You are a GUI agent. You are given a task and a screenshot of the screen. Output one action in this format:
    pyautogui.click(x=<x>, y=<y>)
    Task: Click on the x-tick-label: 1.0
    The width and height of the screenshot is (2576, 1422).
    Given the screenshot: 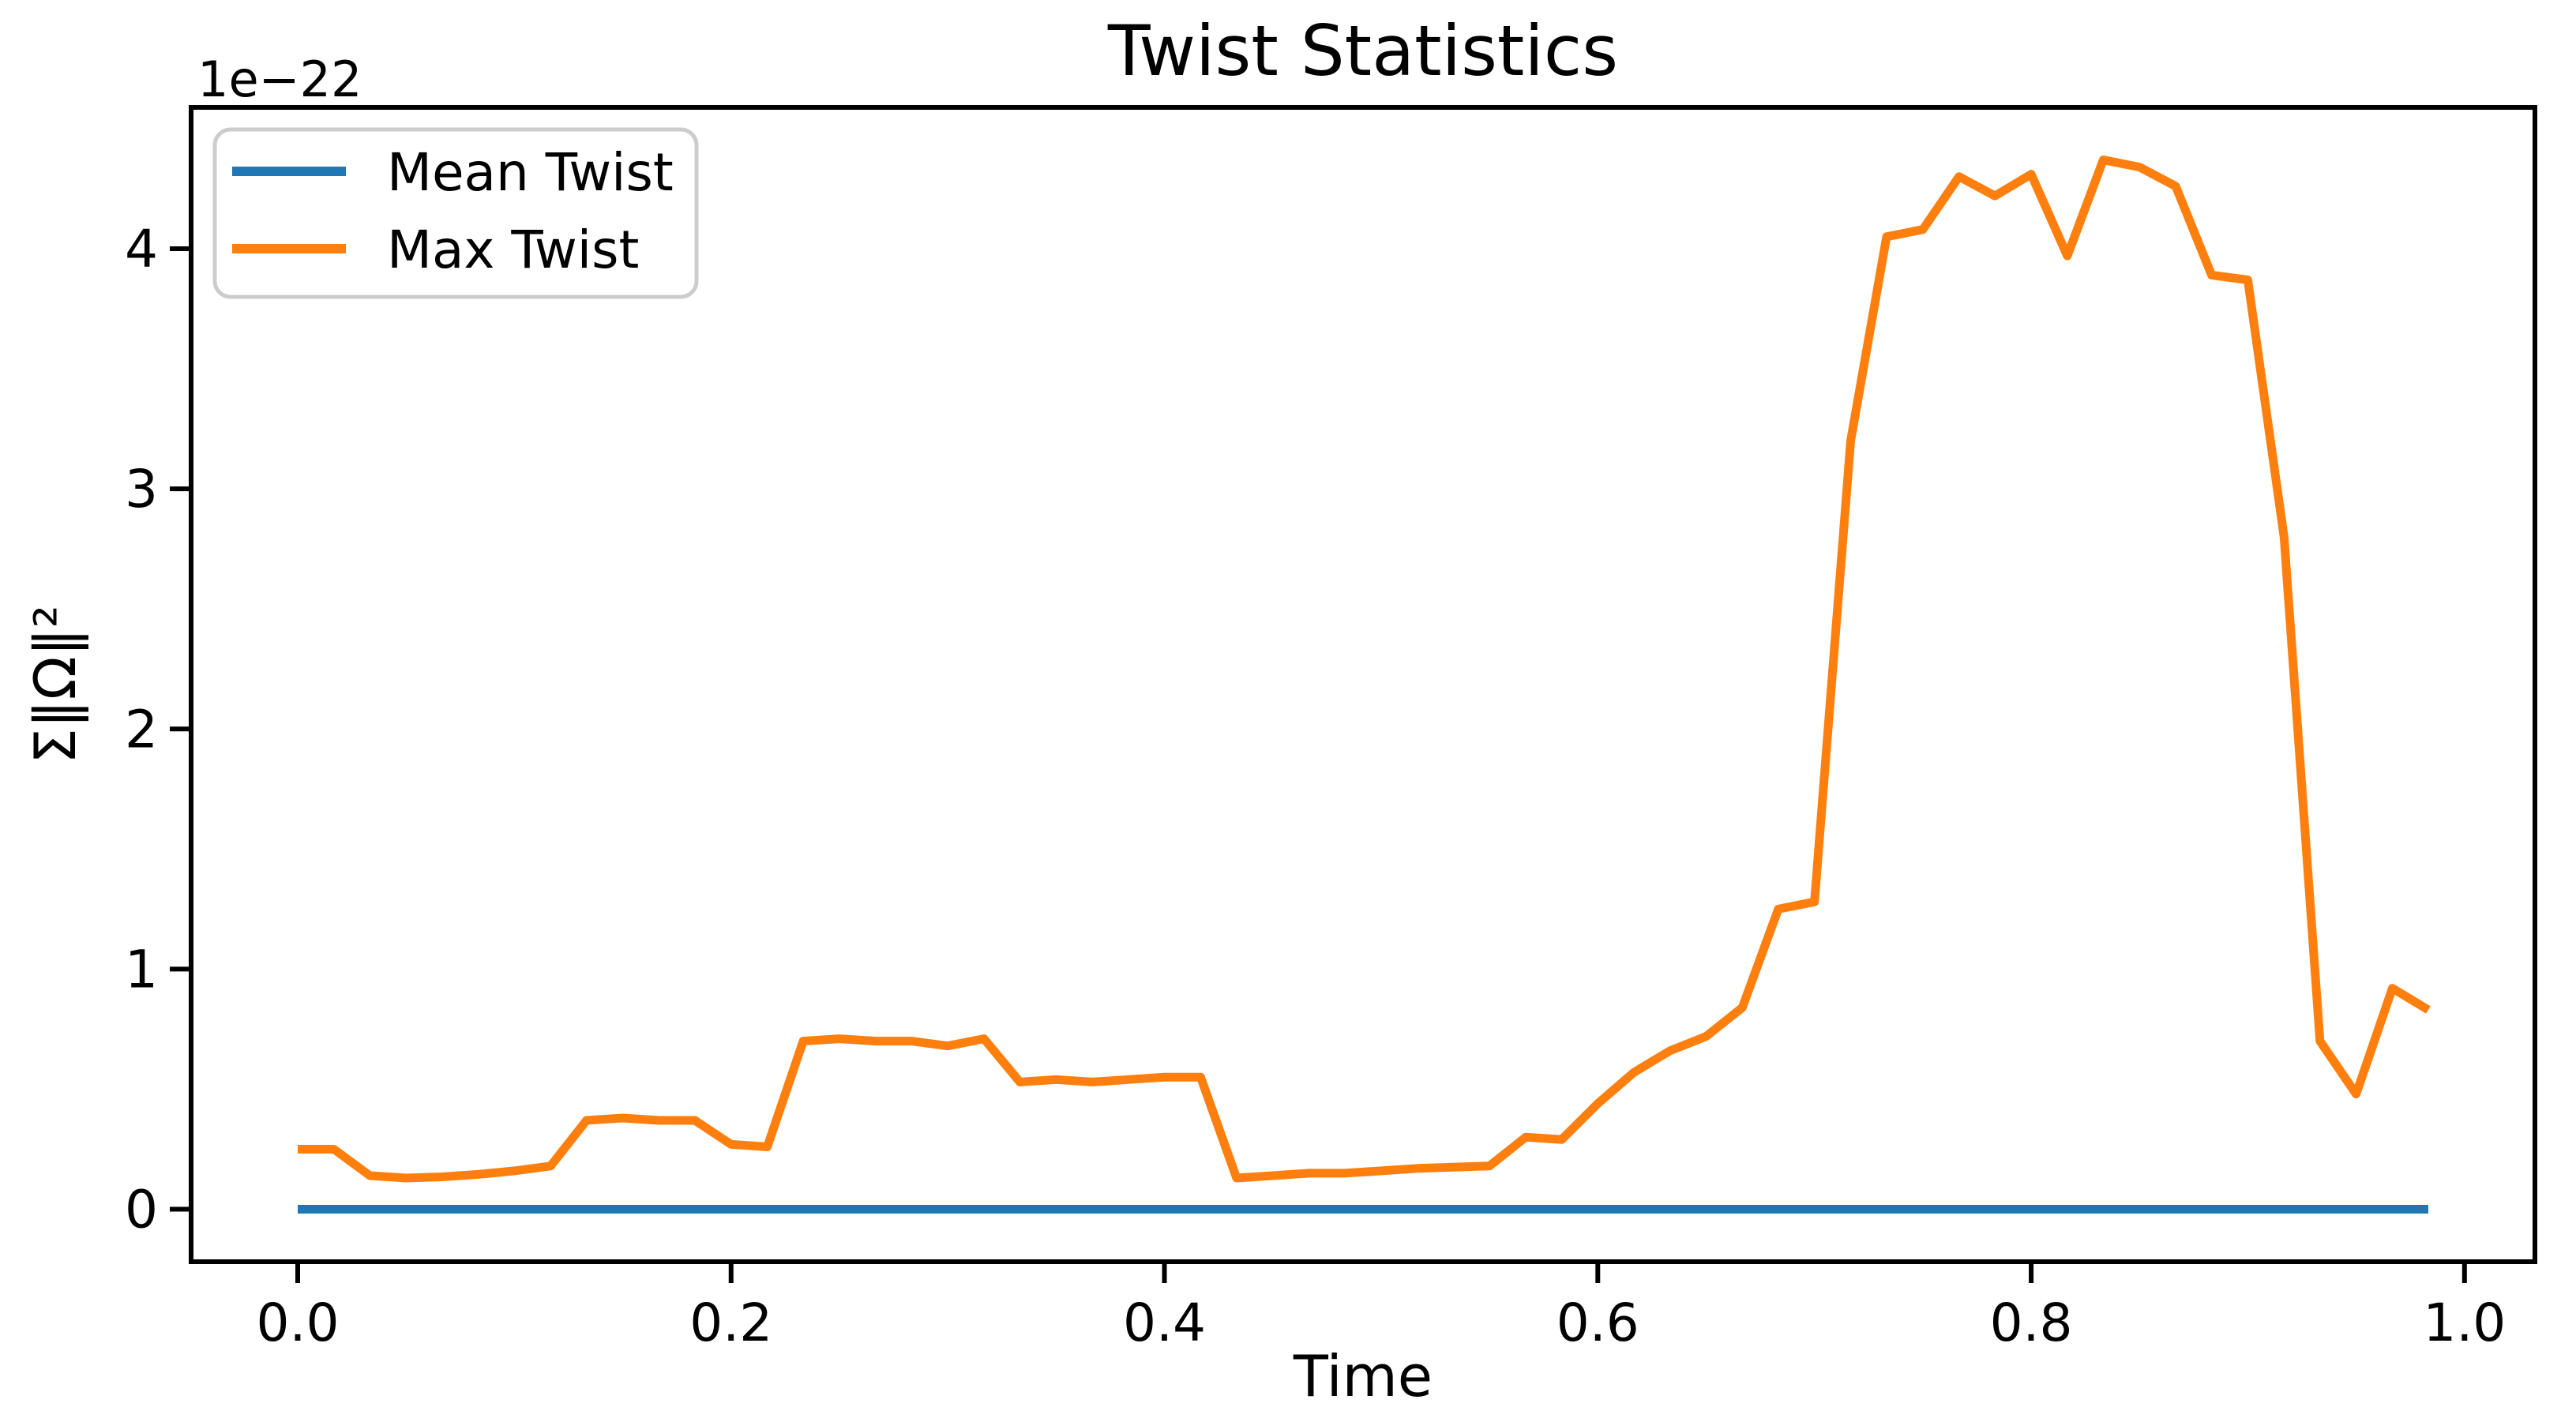 What is the action you would take?
    pyautogui.click(x=2464, y=1323)
    